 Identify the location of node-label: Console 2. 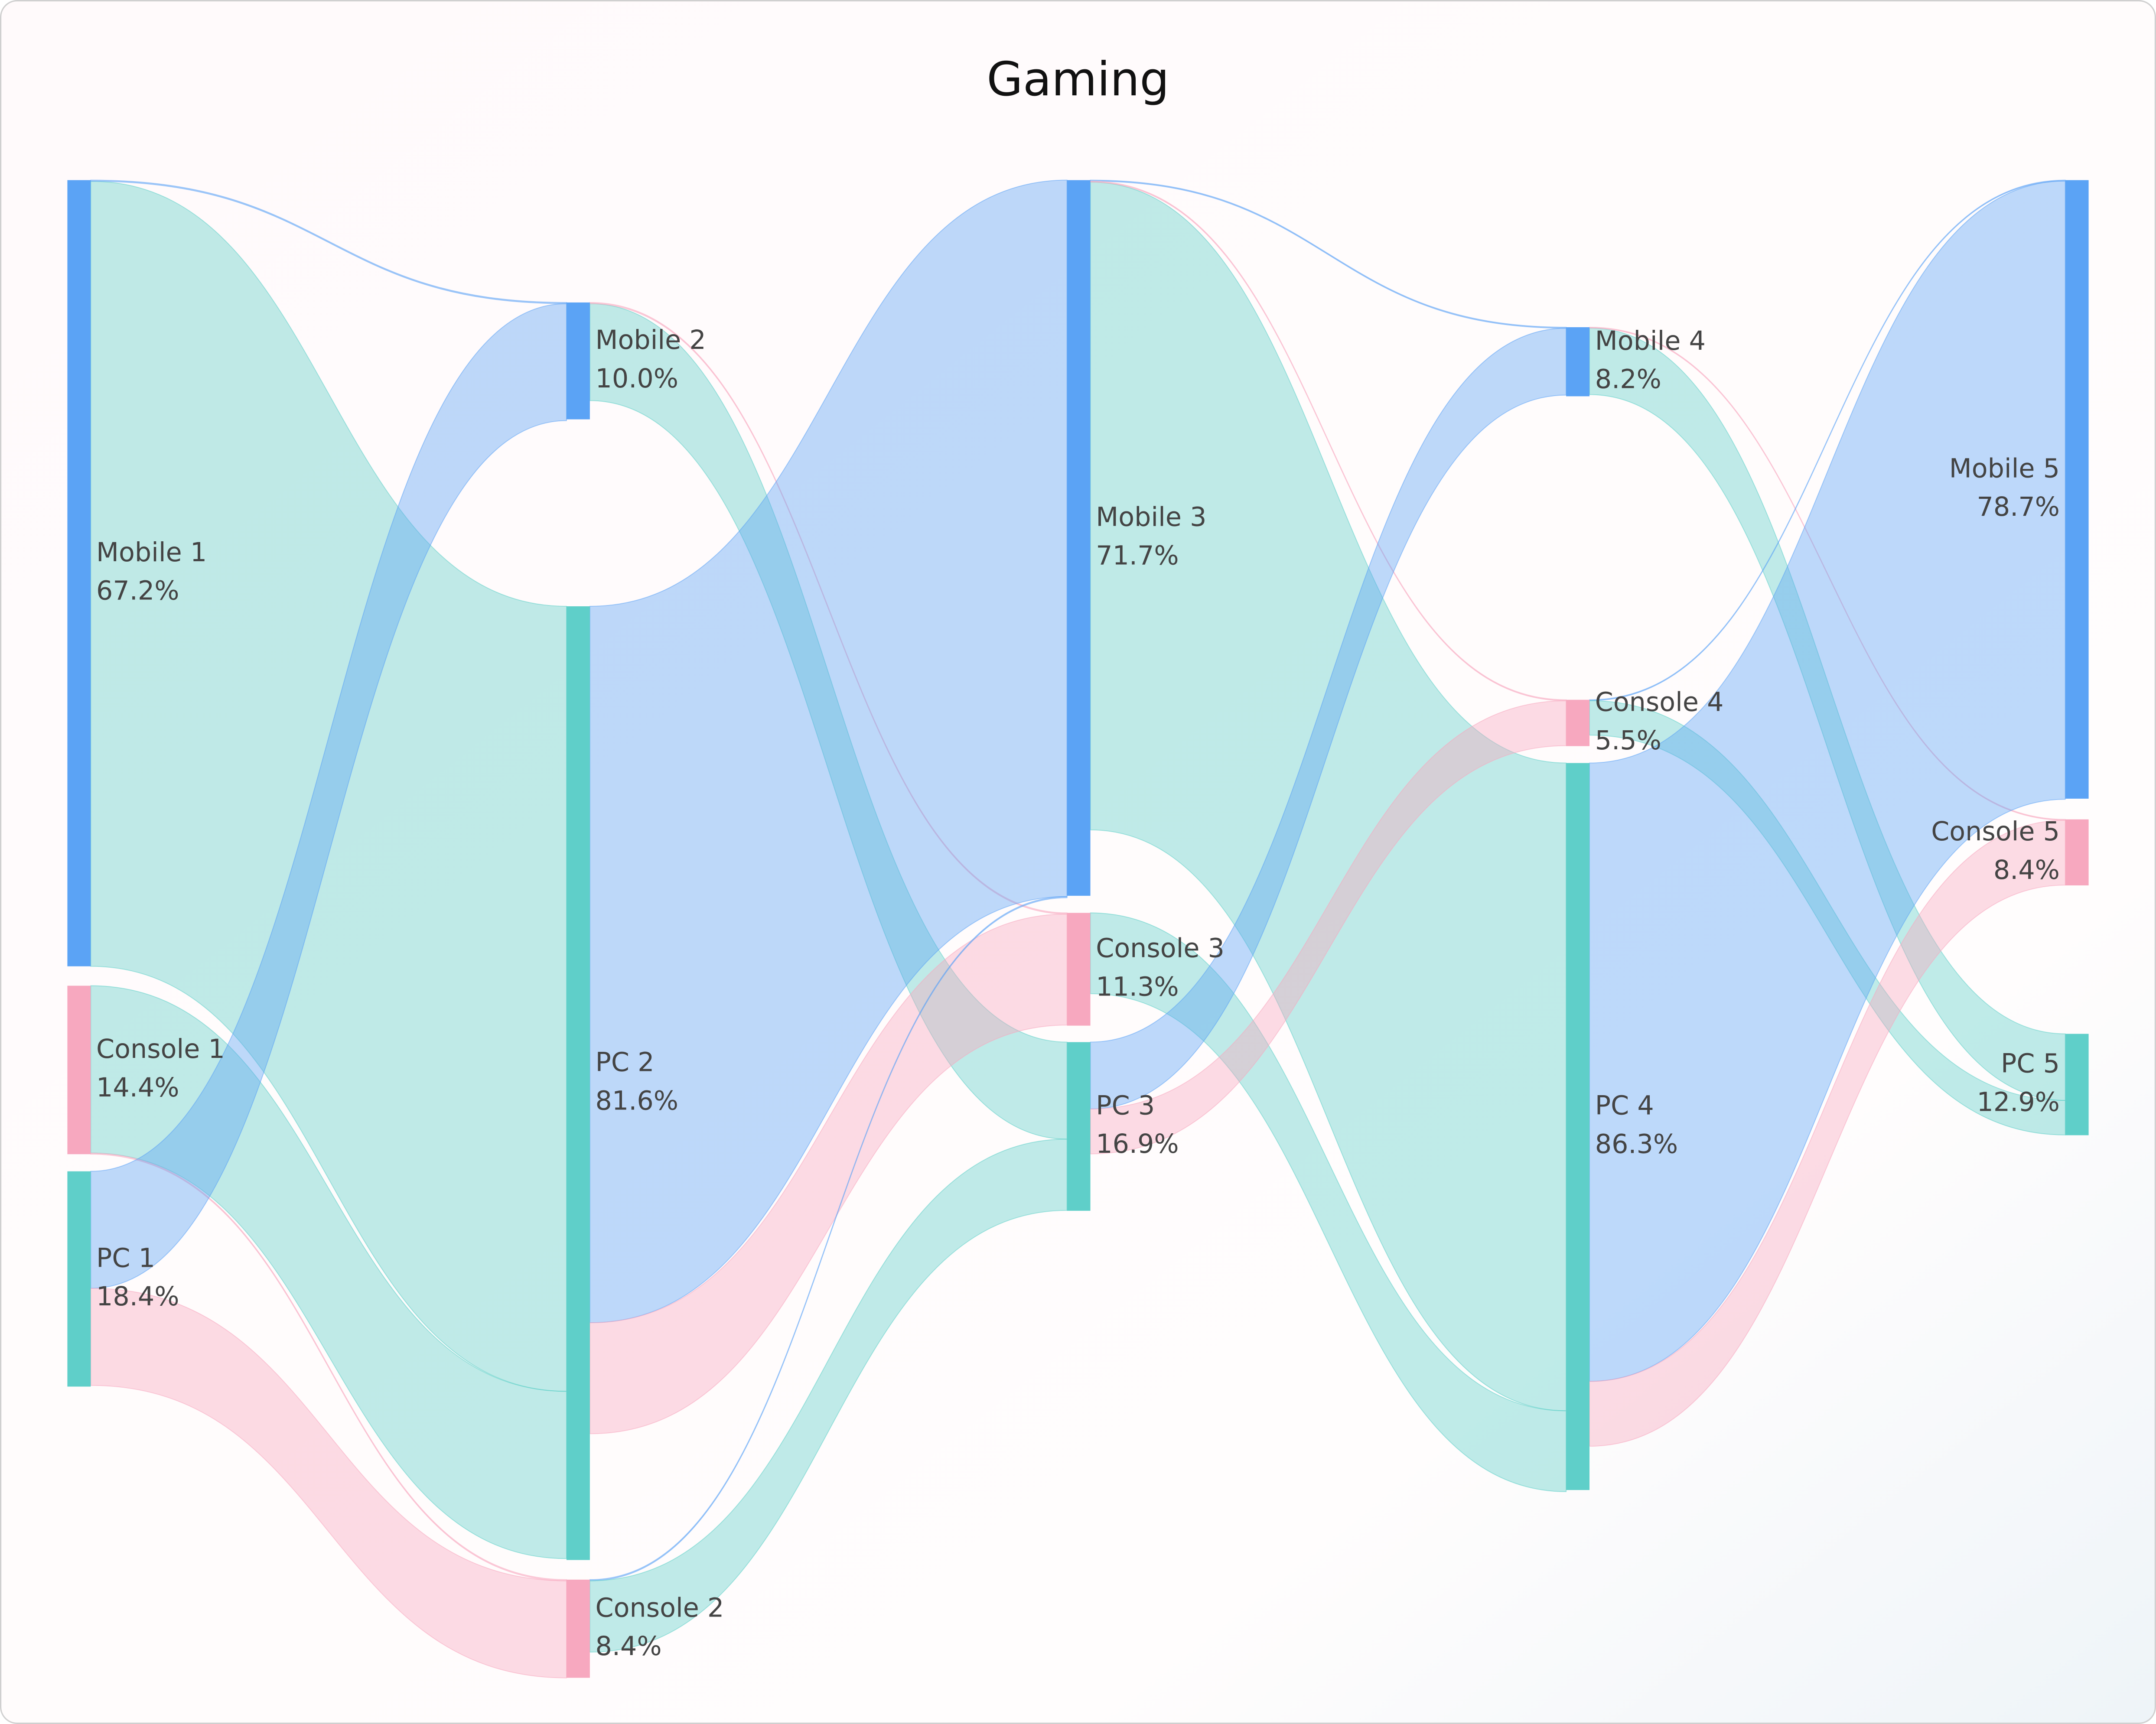
(660, 1608).